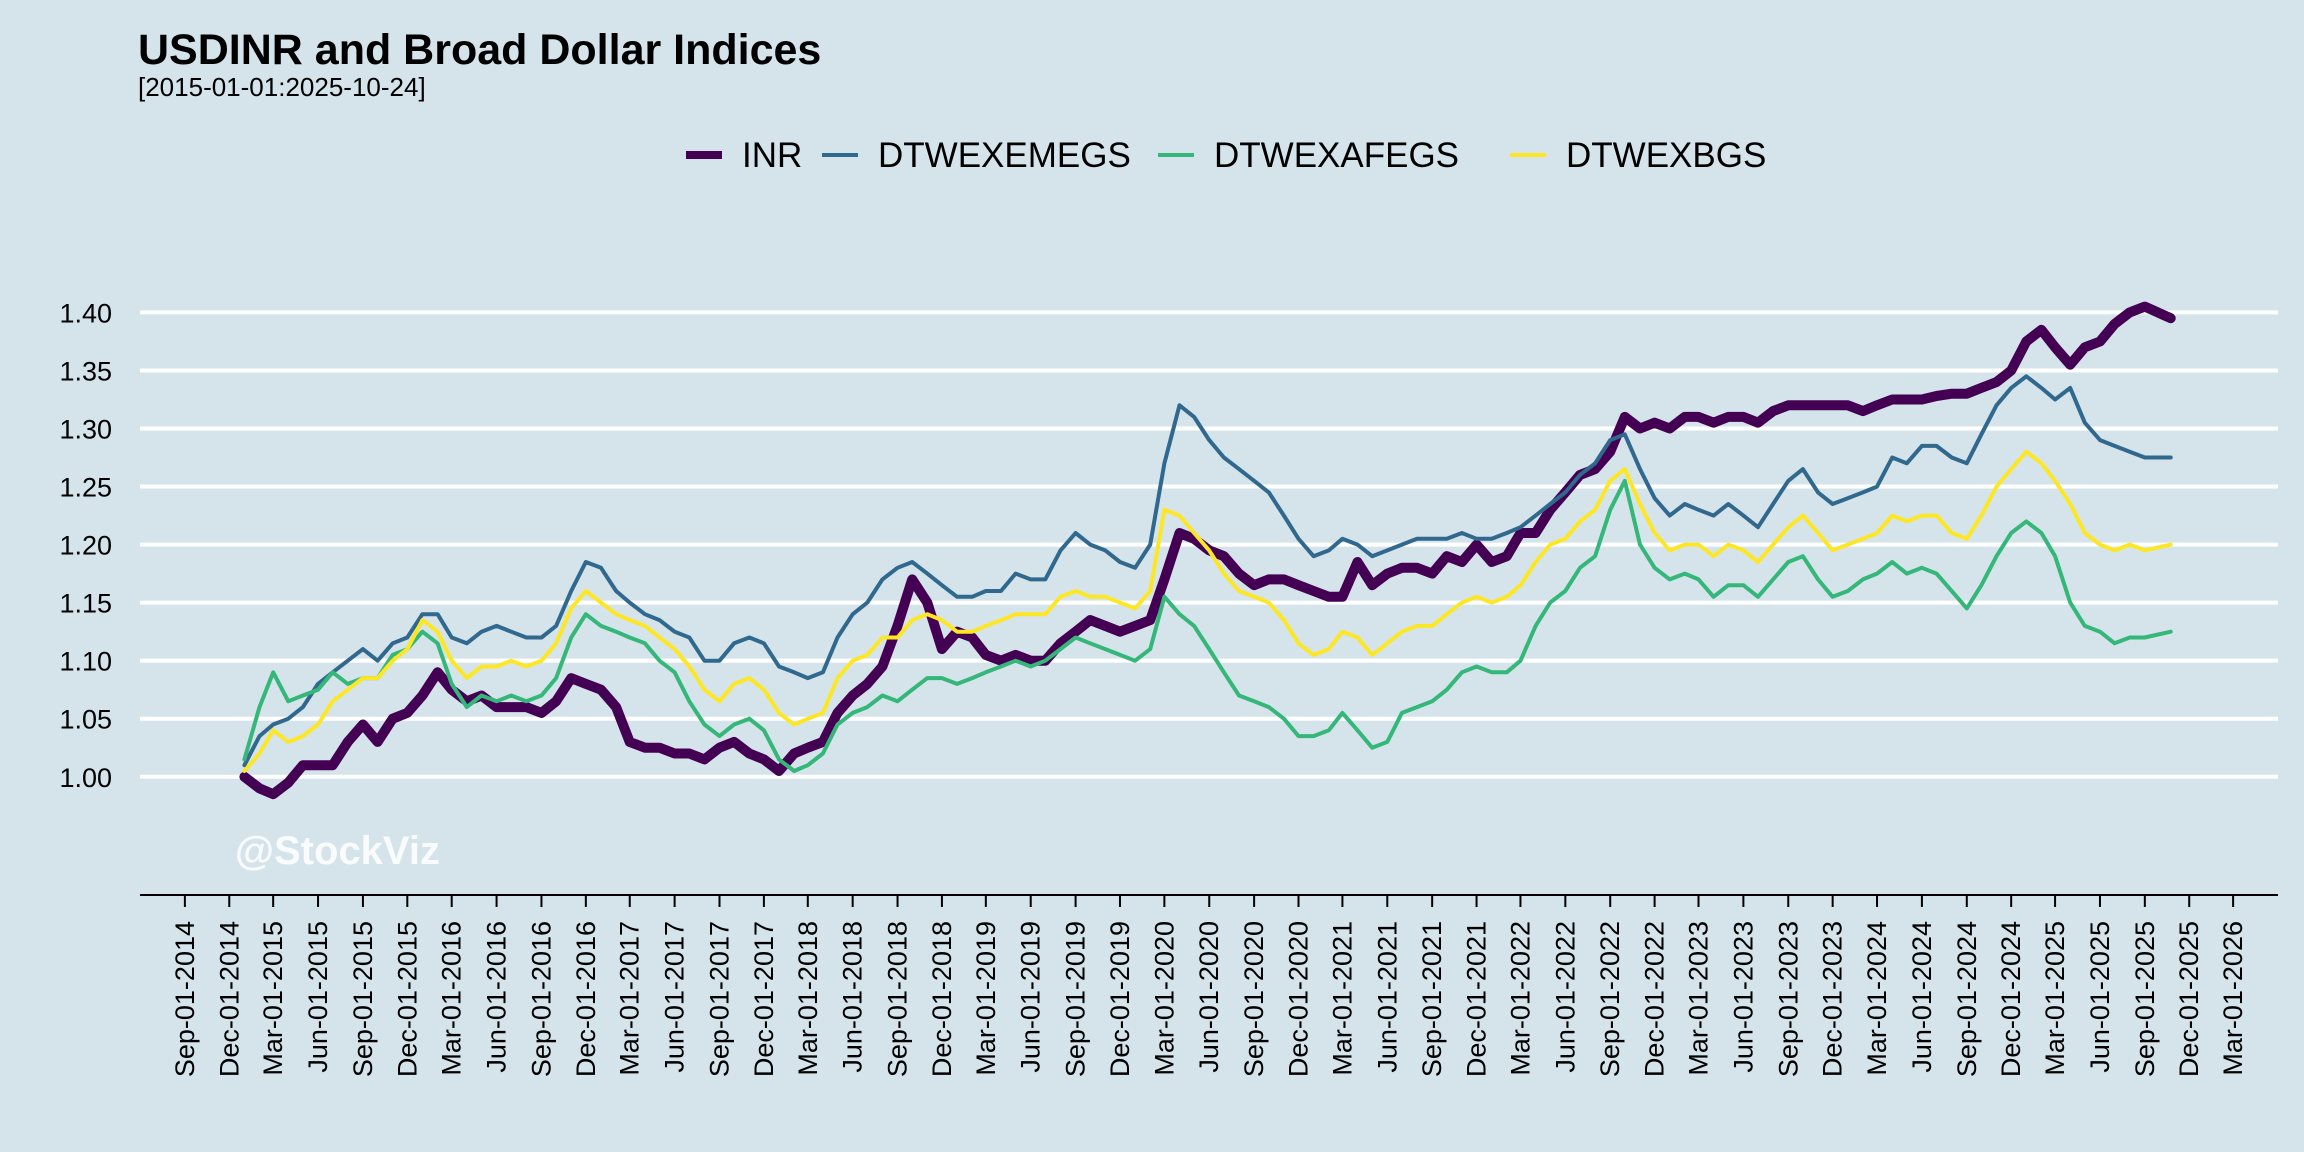 This screenshot has height=1152, width=2304. Describe the element at coordinates (1666, 155) in the screenshot. I see `legend-label-dtwexbgs: DTWEXBGS` at that location.